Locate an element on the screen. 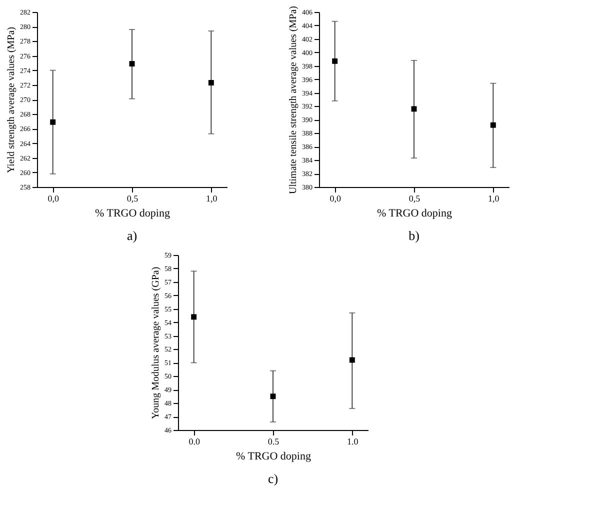 The height and width of the screenshot is (508, 594). y-axis-title: Yield strength average values (MPa) is located at coordinates (11, 100).